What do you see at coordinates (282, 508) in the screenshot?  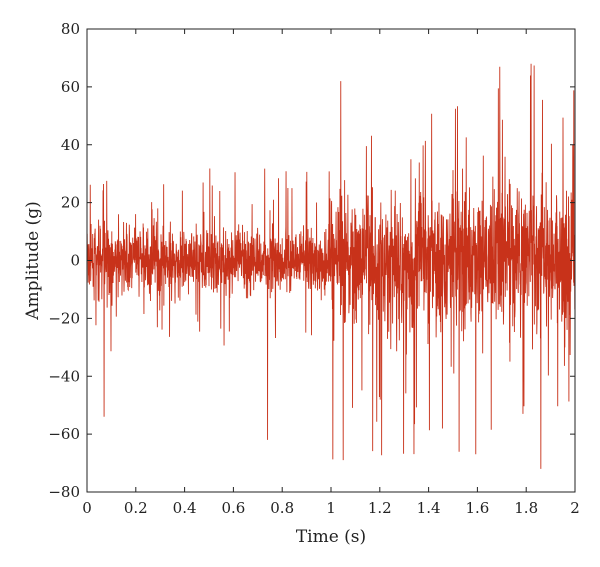 I see `x-tick-label: 0.8` at bounding box center [282, 508].